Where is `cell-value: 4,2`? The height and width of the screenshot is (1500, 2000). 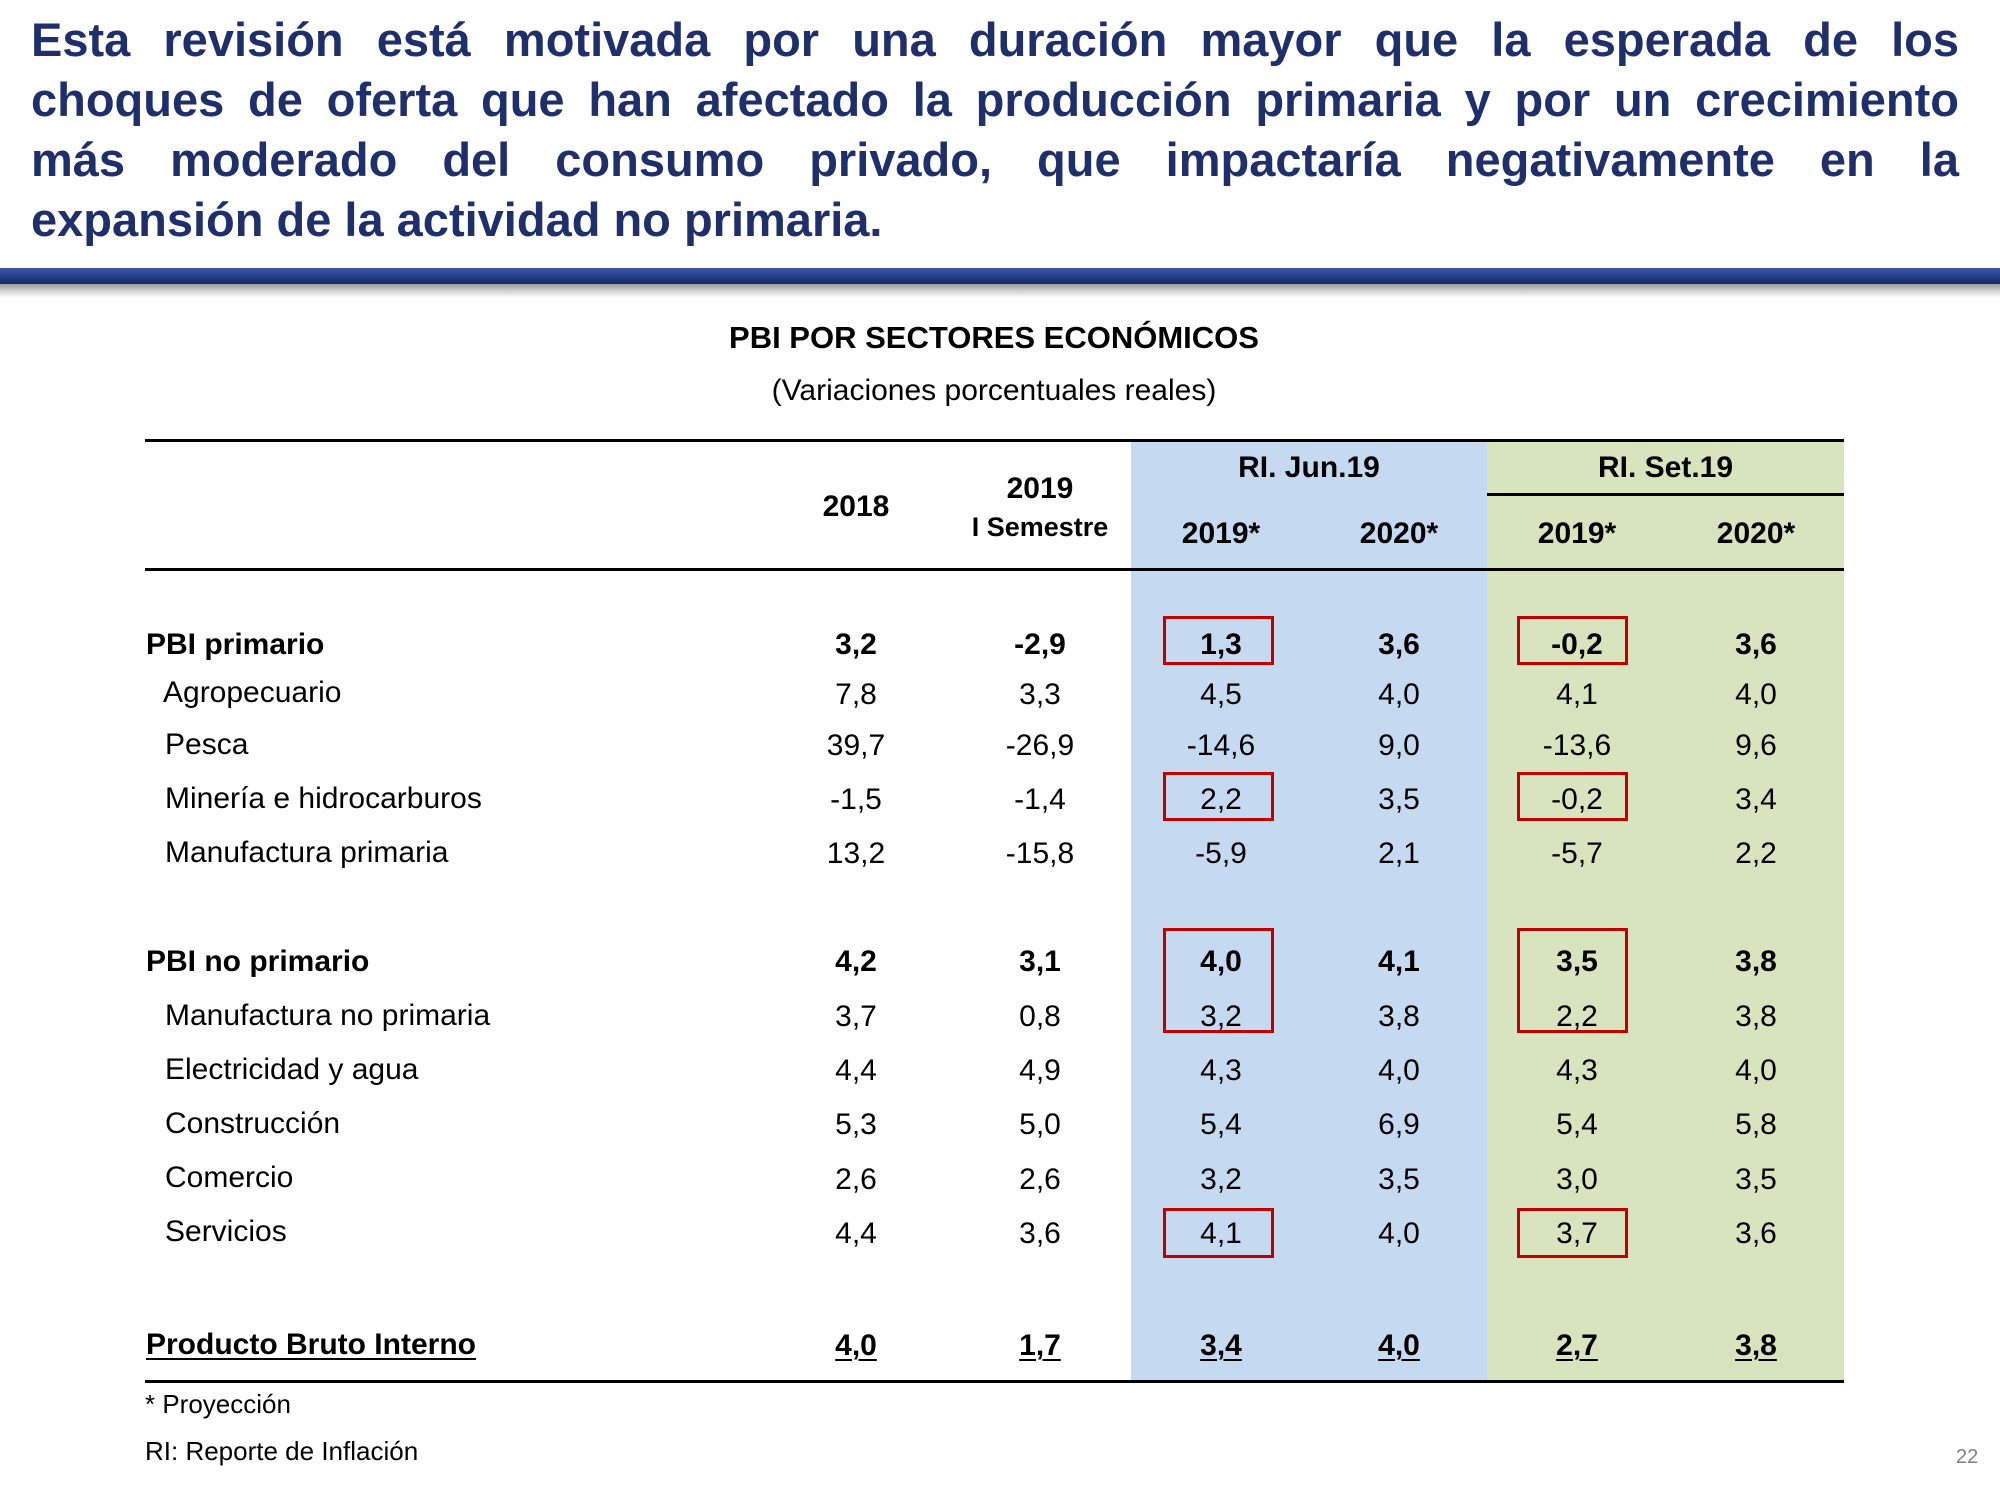
cell-value: 4,2 is located at coordinates (856, 961).